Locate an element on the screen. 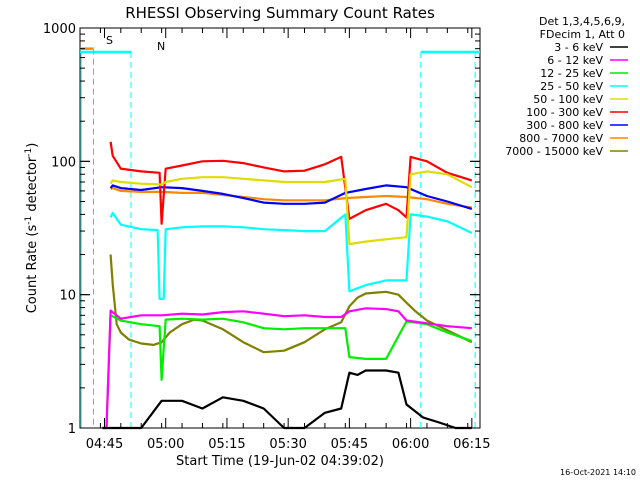 Image resolution: width=640 pixels, height=480 pixels. y-tick-label-2: 100 is located at coordinates (63, 162).